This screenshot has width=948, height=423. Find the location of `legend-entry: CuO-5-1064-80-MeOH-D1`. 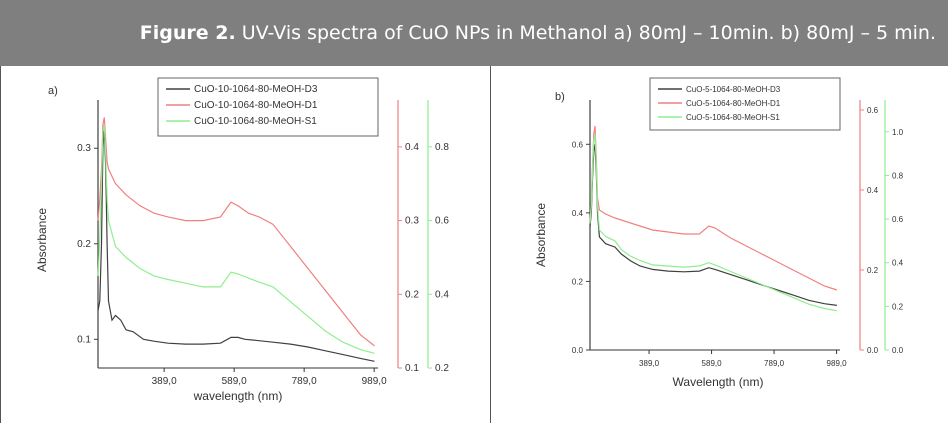

legend-entry: CuO-5-1064-80-MeOH-D1 is located at coordinates (733, 103).